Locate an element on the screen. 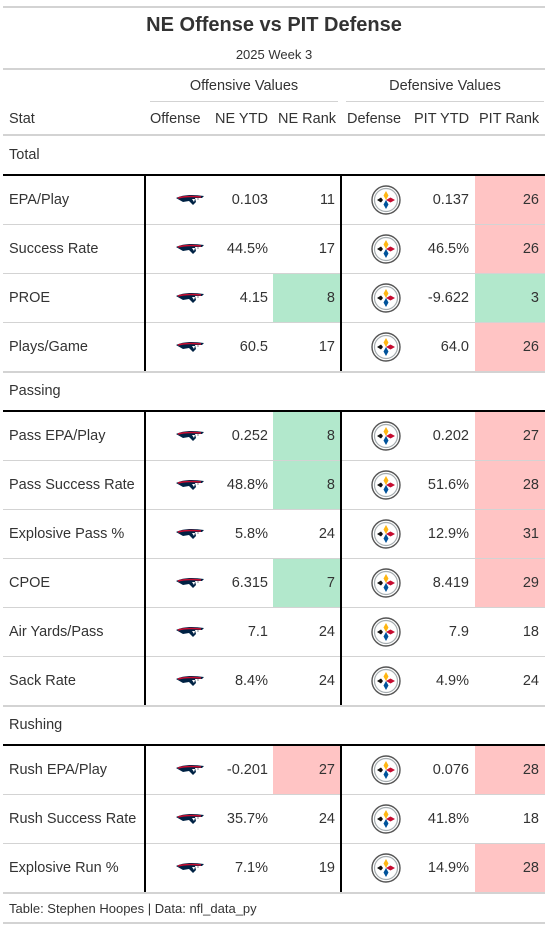 The width and height of the screenshot is (548, 926). ne-ytd-value: -0.201 is located at coordinates (247, 770).